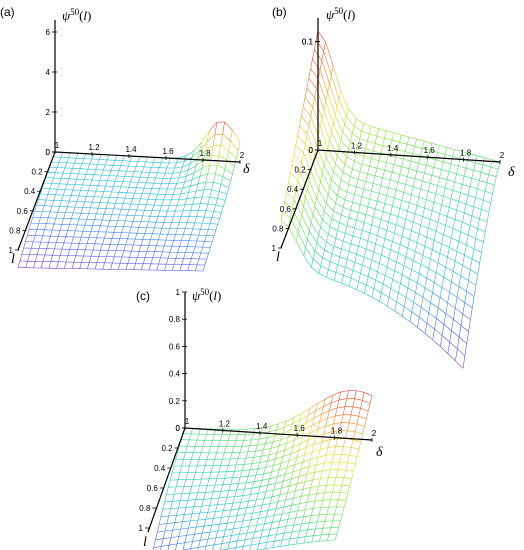 The height and width of the screenshot is (550, 524). What do you see at coordinates (48, 112) in the screenshot?
I see `z-tick-label: 2` at bounding box center [48, 112].